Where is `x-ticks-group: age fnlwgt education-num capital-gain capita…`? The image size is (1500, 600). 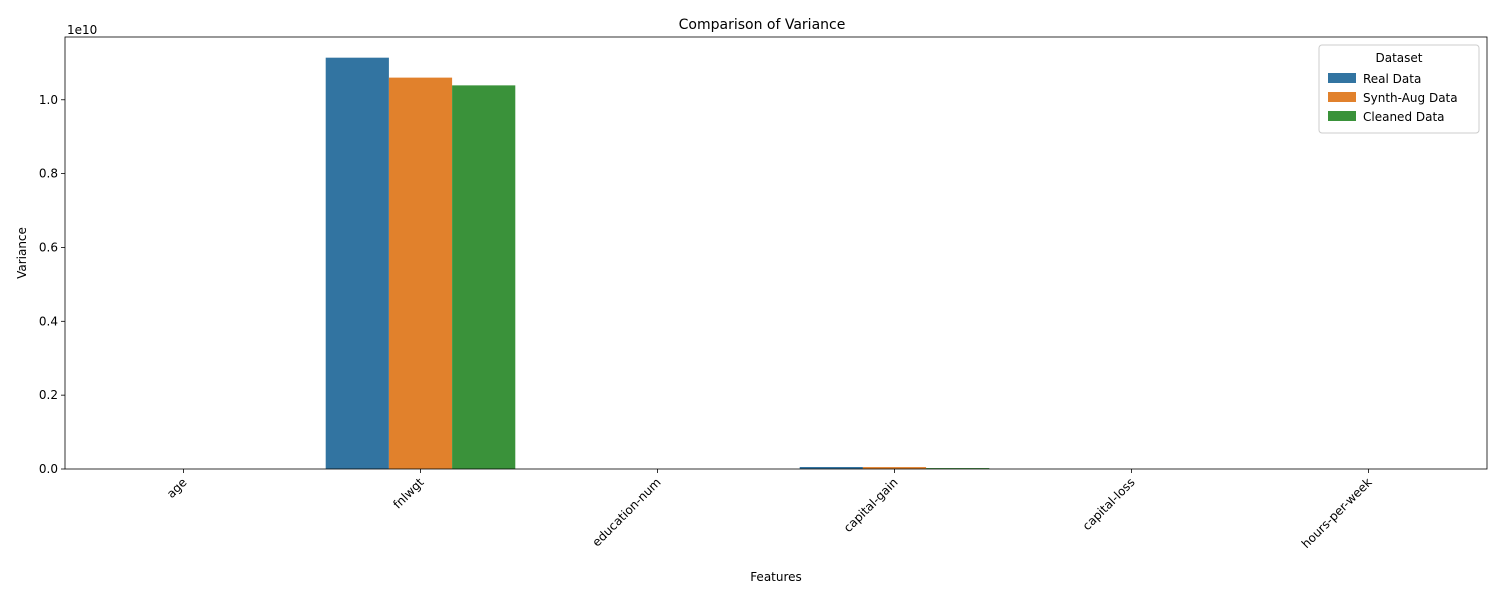
x-ticks-group: age fnlwgt education-num capital-gain capita… is located at coordinates (769, 510).